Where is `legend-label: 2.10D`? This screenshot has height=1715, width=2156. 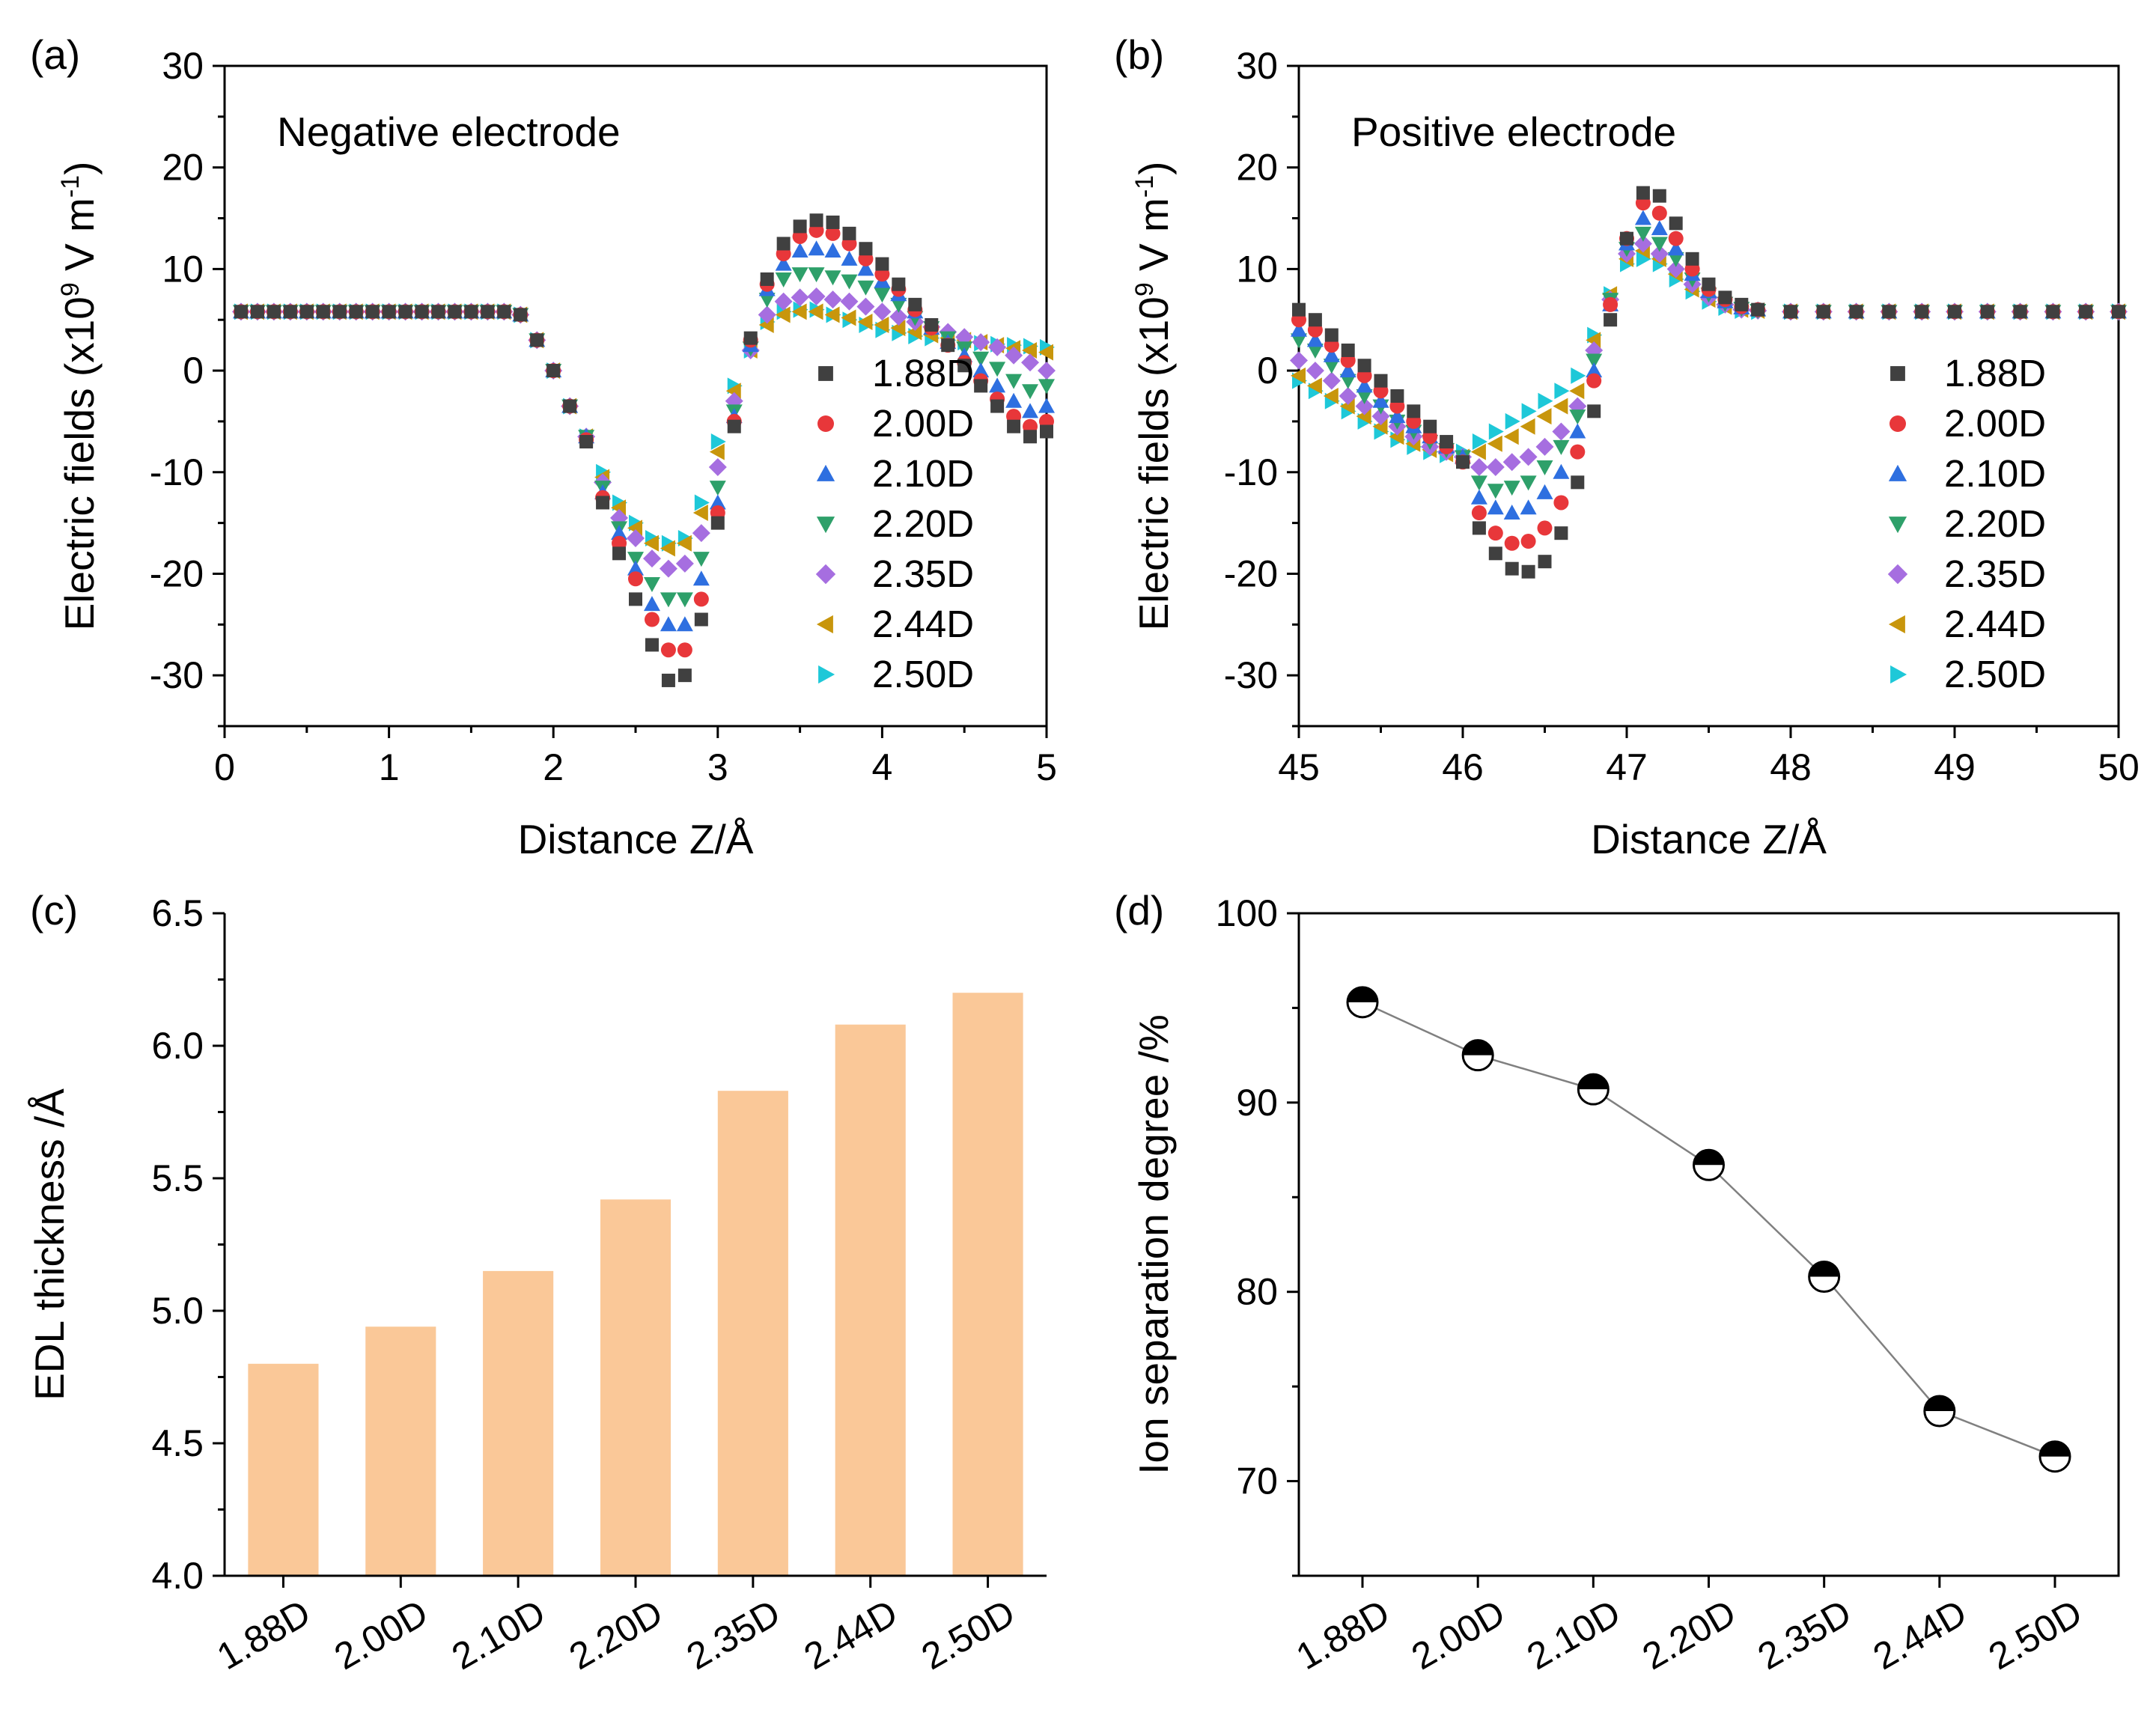 legend-label: 2.10D is located at coordinates (1995, 474).